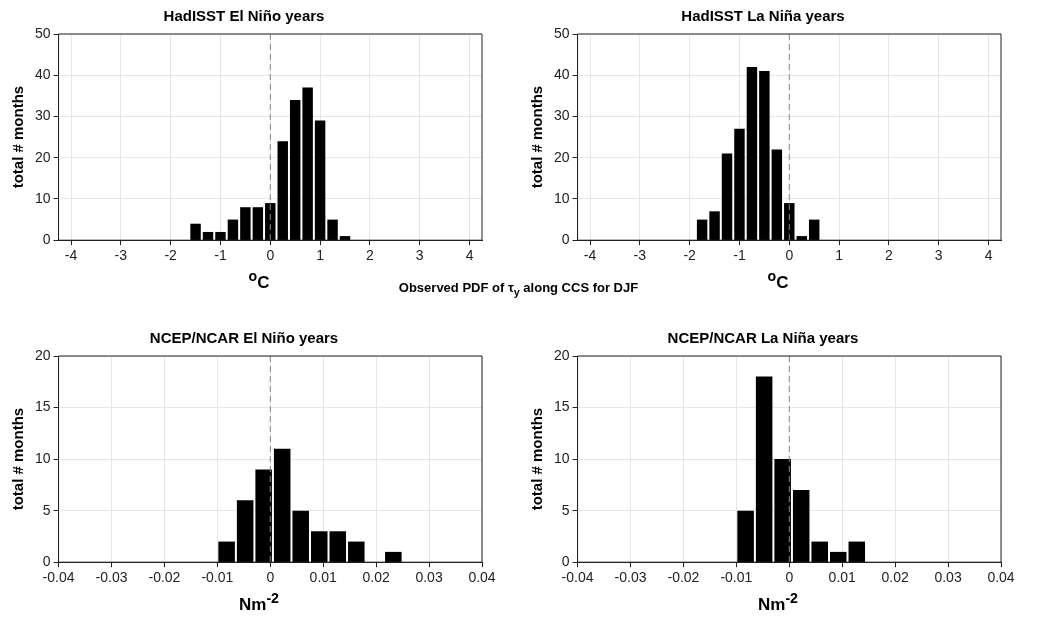 The height and width of the screenshot is (628, 1037). I want to click on chart-title: NCEP/NCAR El Niño years, so click(244, 338).